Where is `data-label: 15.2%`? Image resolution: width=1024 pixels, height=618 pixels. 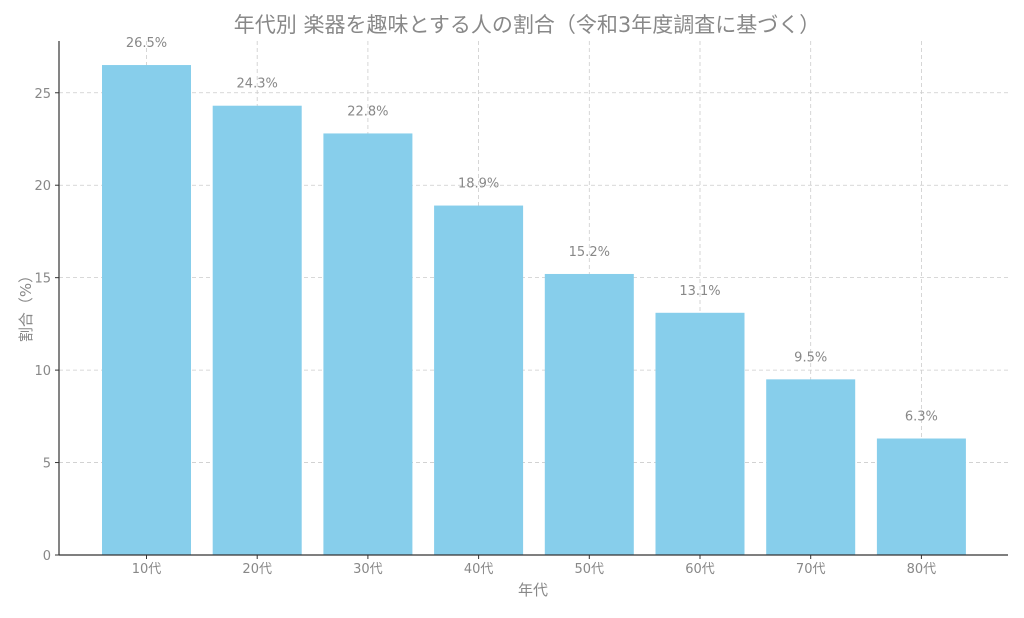
data-label: 15.2% is located at coordinates (589, 252).